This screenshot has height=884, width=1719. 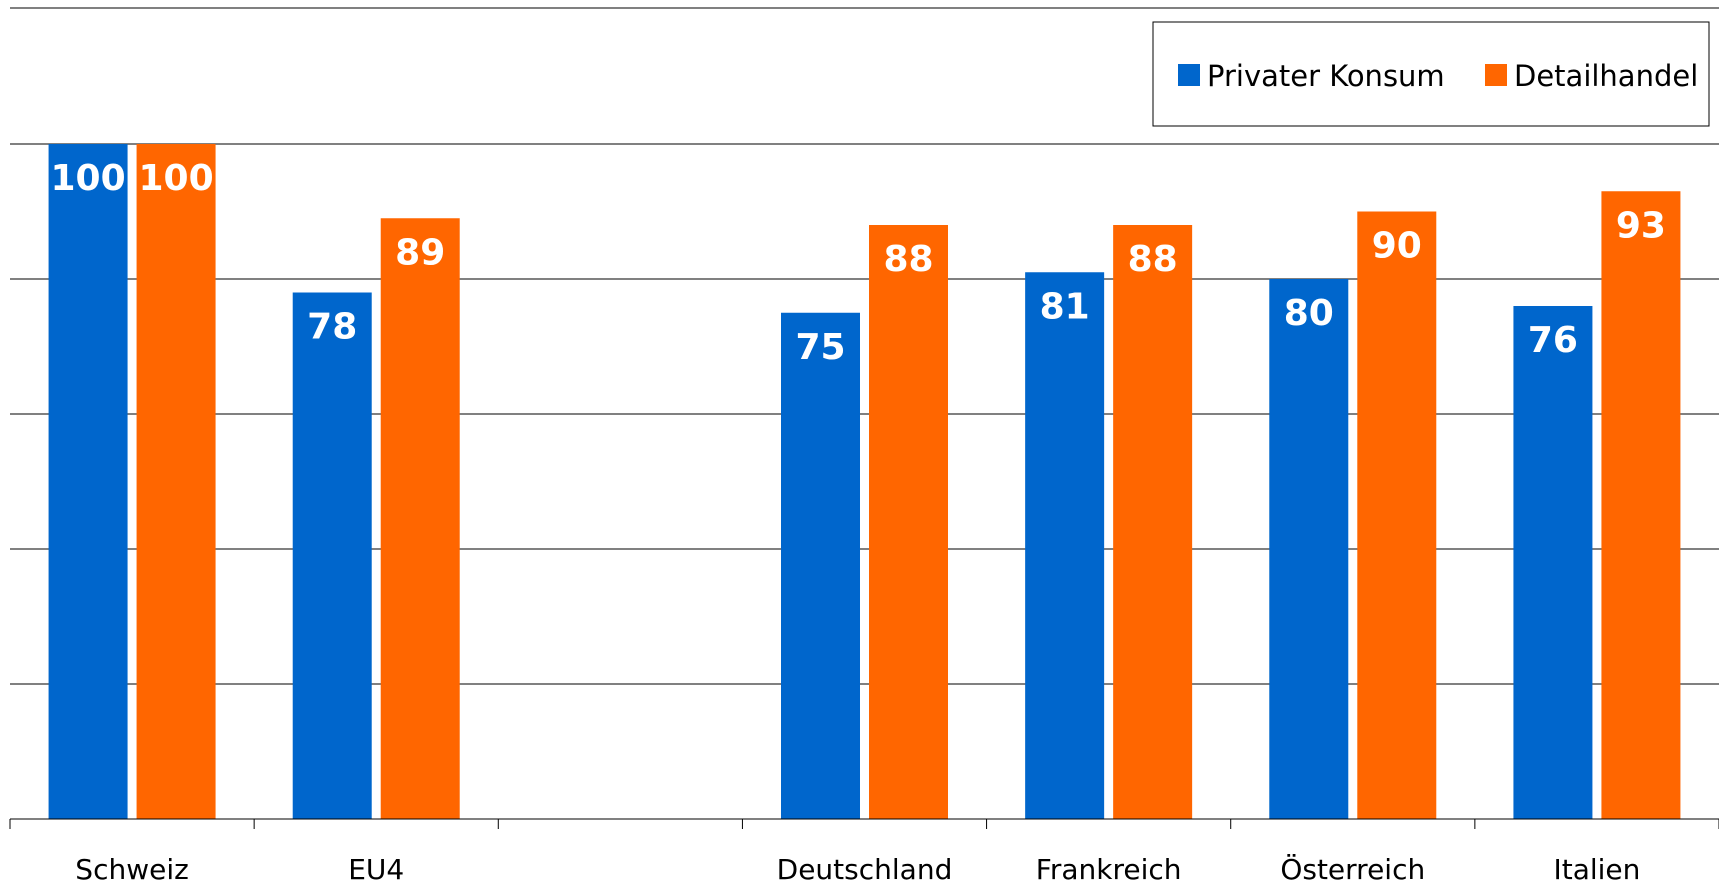 I want to click on bar-detailhandel-deutschland, so click(x=908, y=522).